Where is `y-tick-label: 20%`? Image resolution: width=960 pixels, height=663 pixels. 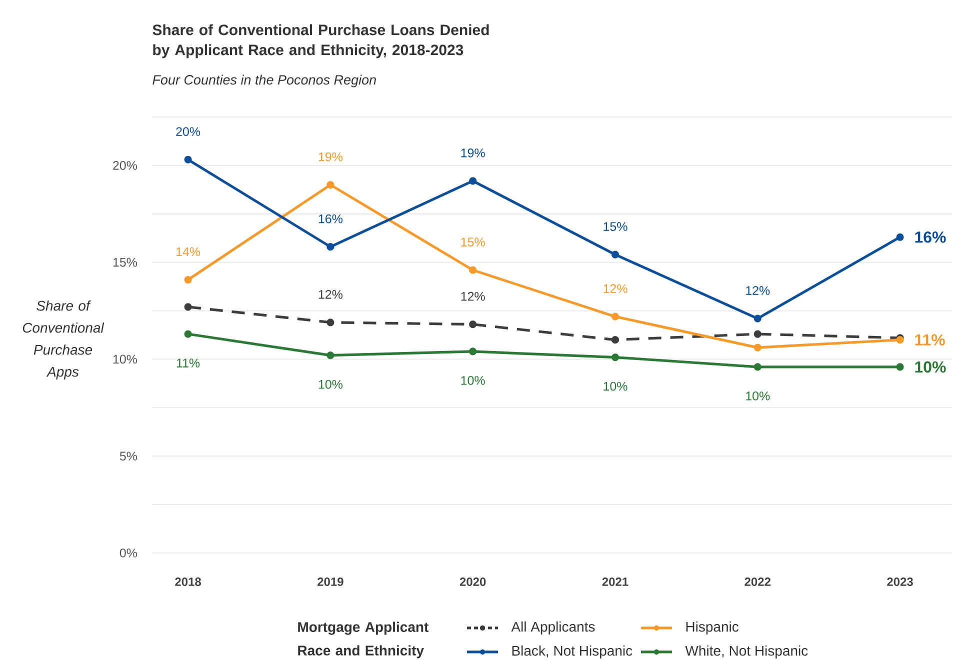 y-tick-label: 20% is located at coordinates (125, 165).